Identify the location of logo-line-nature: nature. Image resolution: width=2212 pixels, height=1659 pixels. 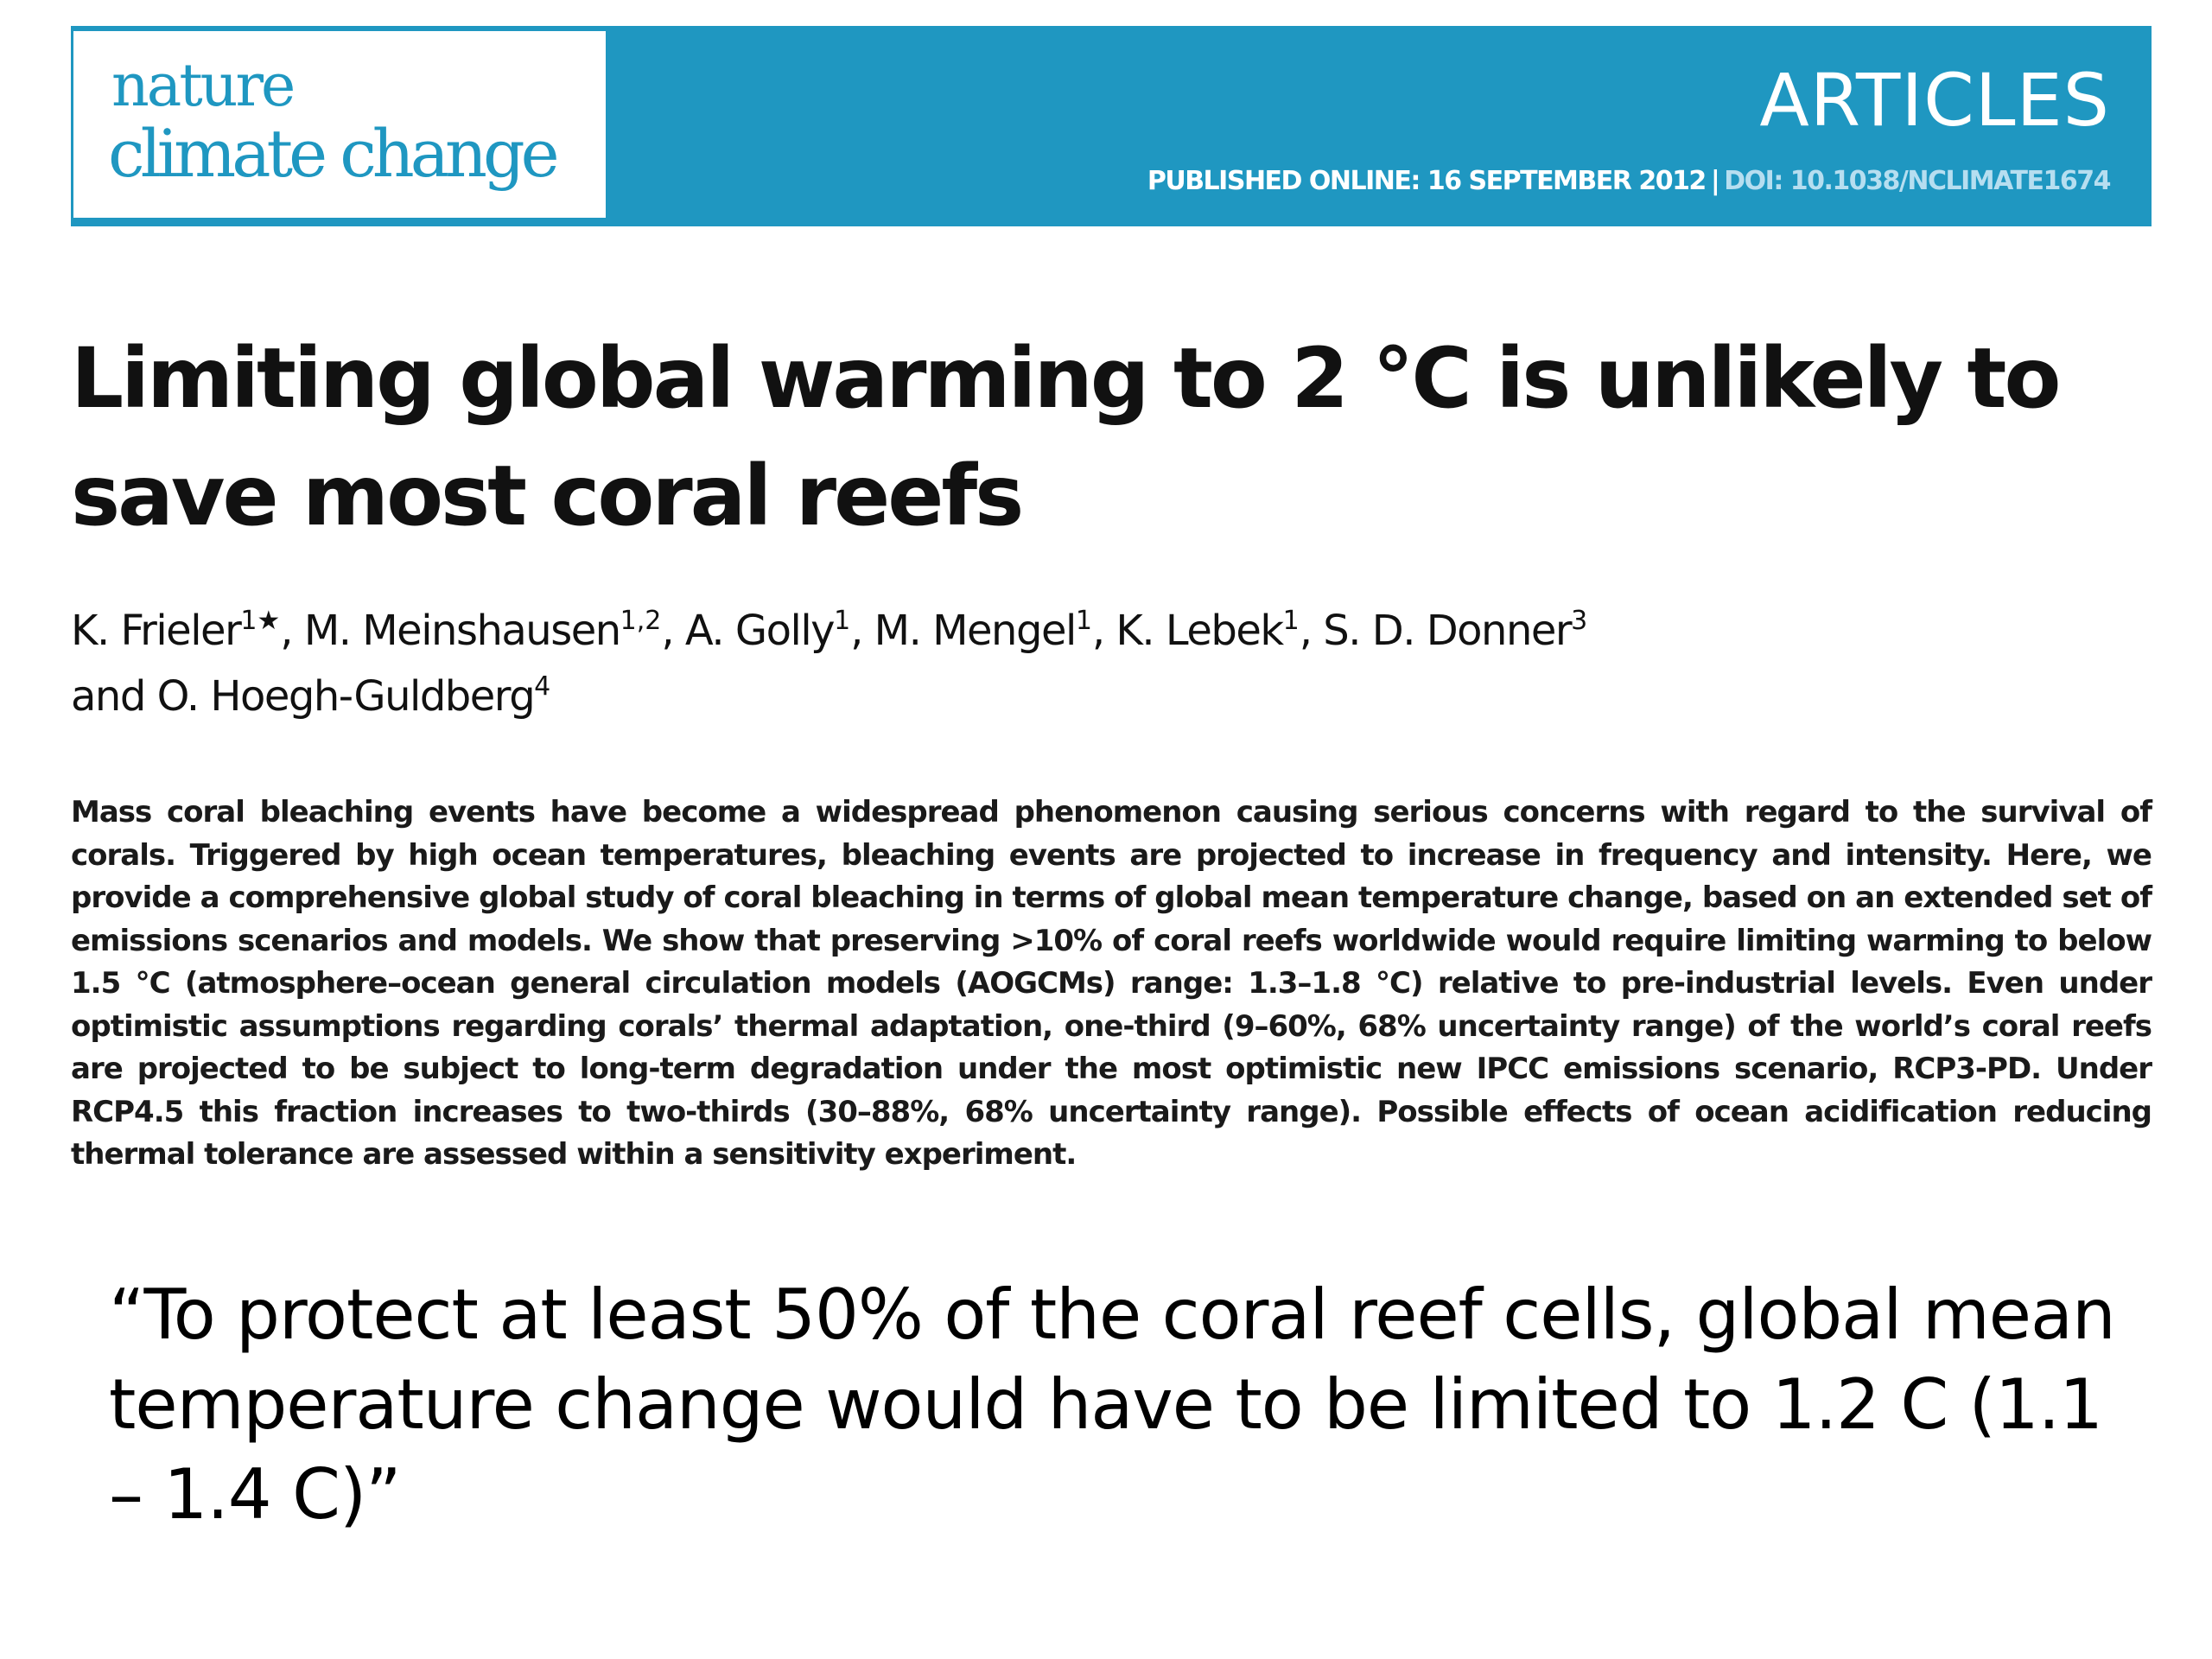
(203, 86).